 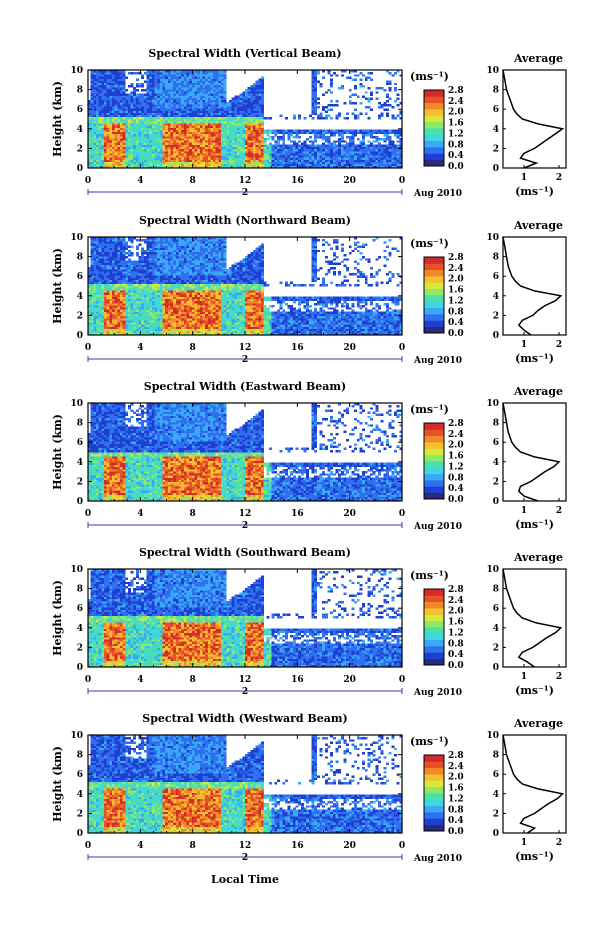 What do you see at coordinates (57, 119) in the screenshot?
I see `y-axis-label: Height (km)` at bounding box center [57, 119].